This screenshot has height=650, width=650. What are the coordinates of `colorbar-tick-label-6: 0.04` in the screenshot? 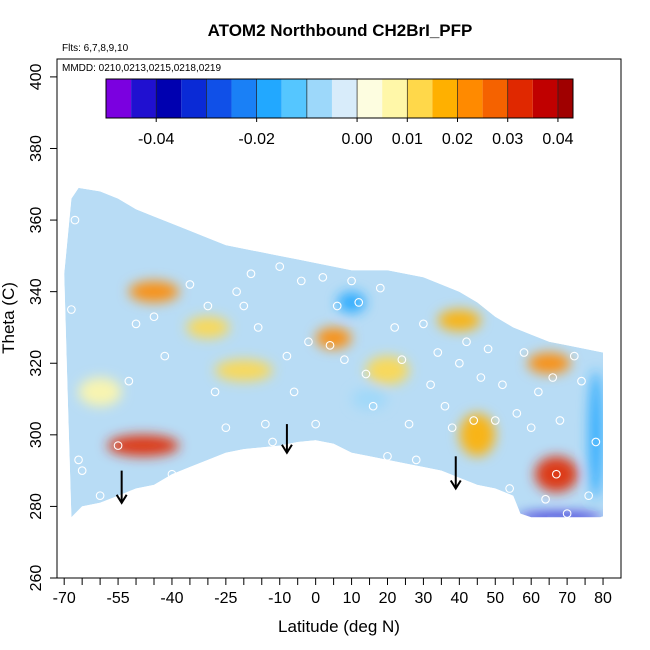 It's located at (557, 139).